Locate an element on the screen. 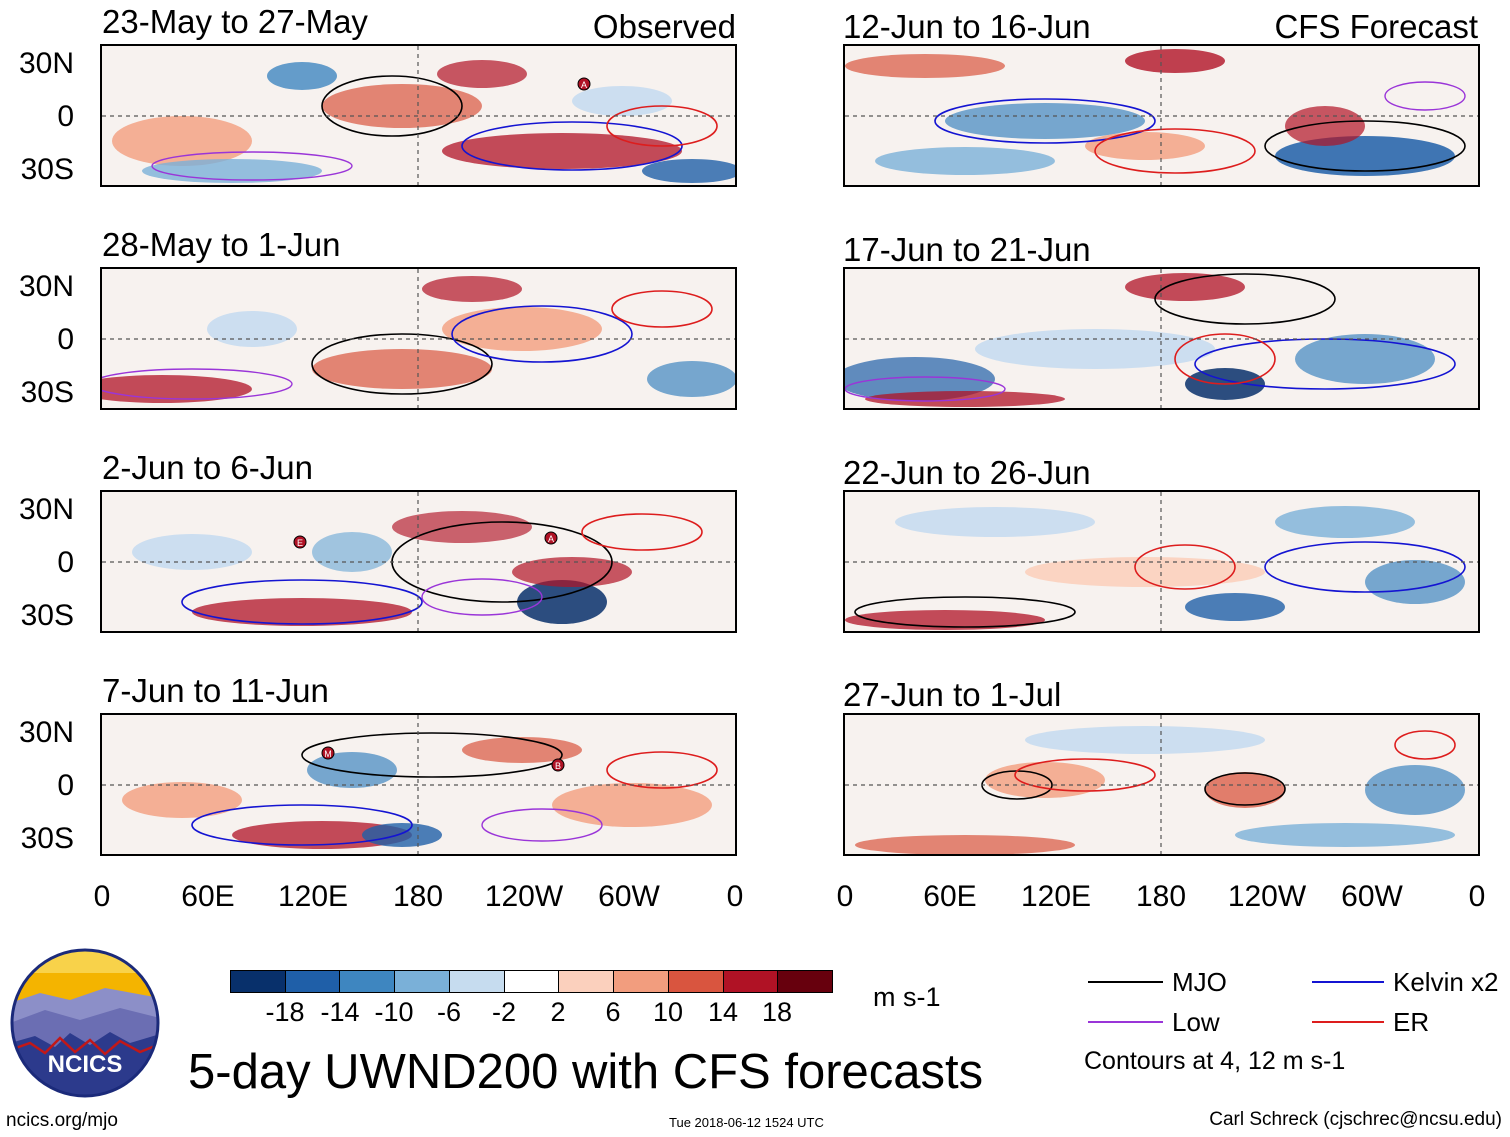  map-panel-observed-4: M B is located at coordinates (418, 784).